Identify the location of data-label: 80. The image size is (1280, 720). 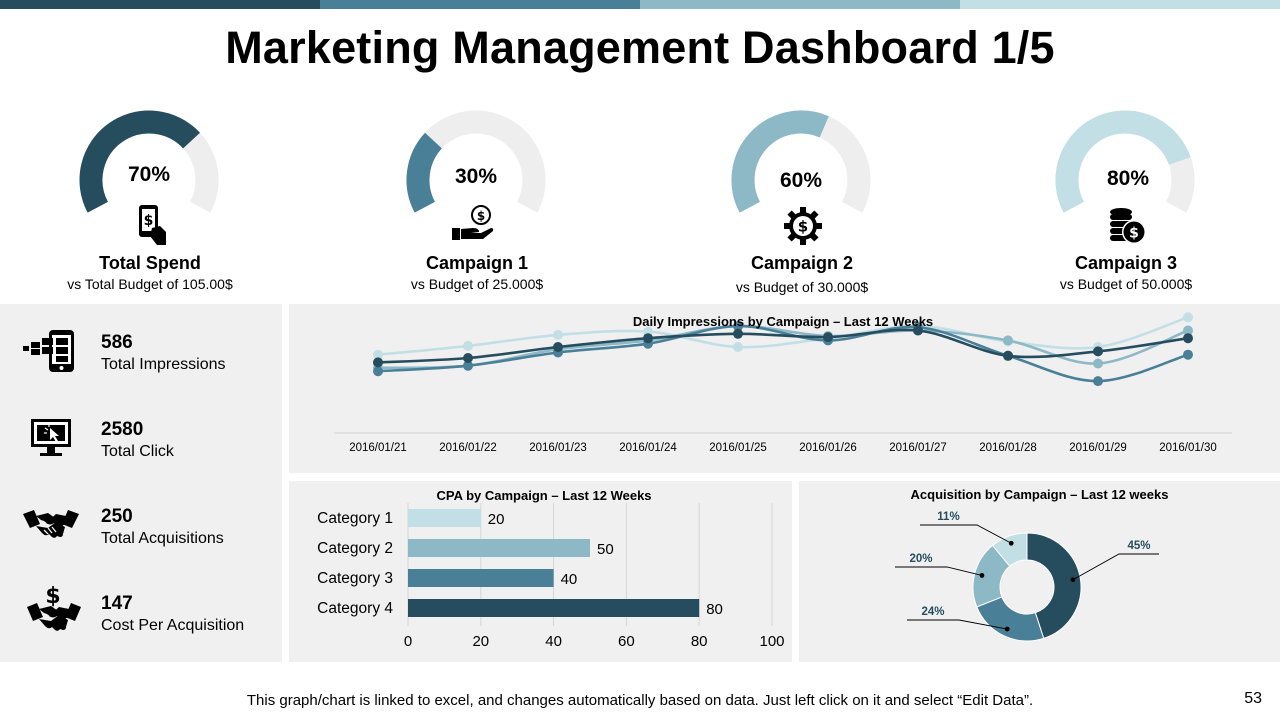
(714, 609).